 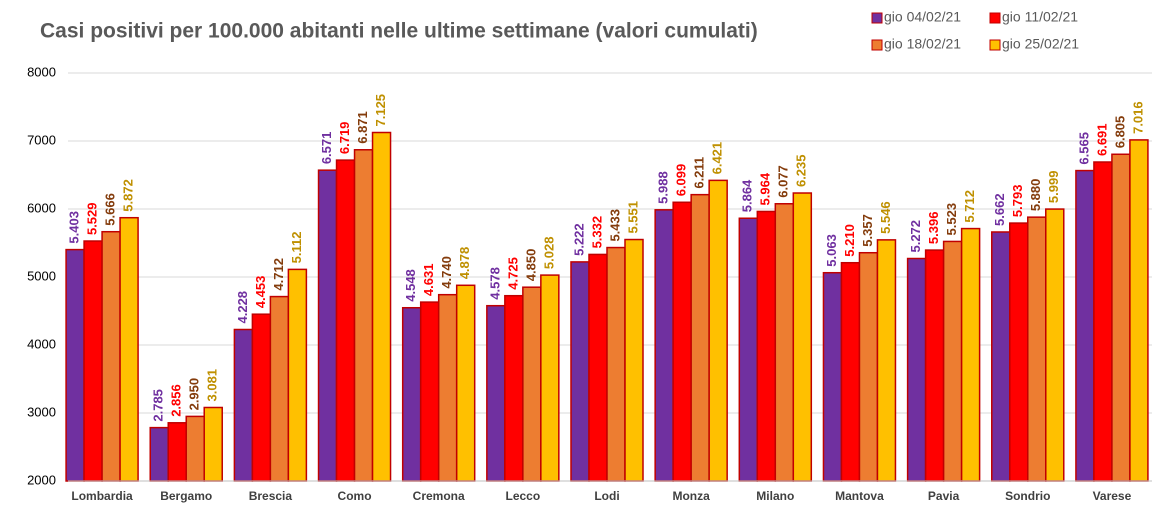 What do you see at coordinates (326, 148) in the screenshot?
I see `data-label: 6.571` at bounding box center [326, 148].